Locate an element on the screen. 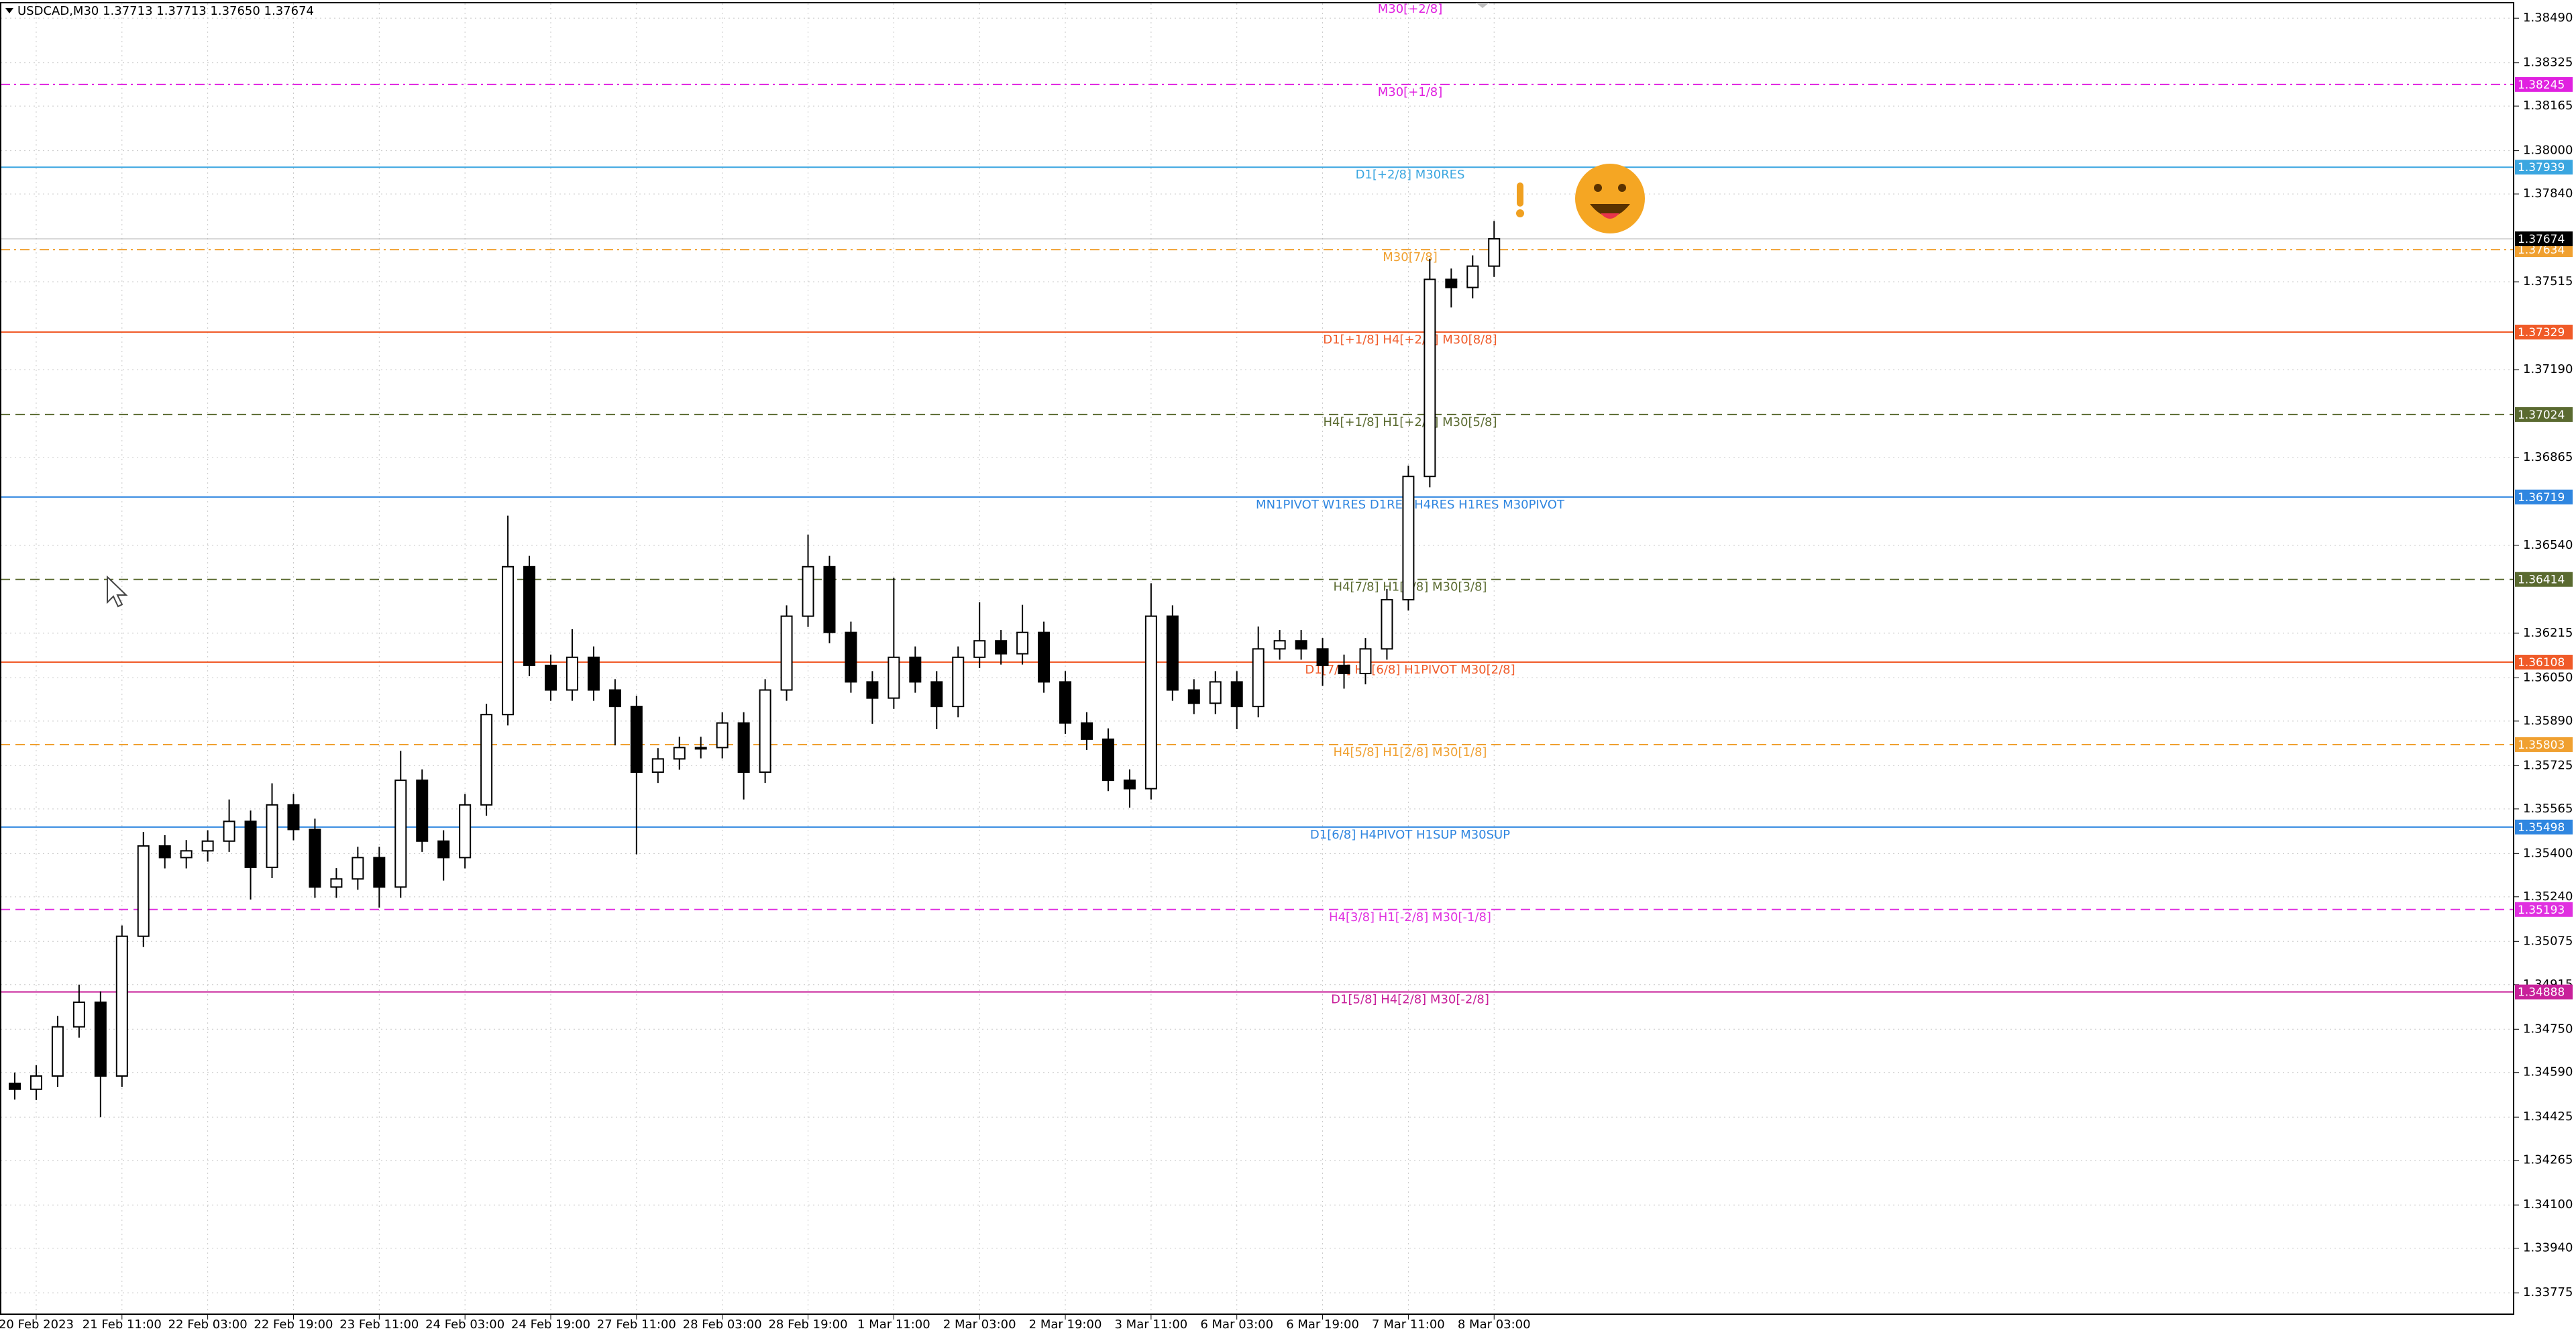  y-tick-label: 1.34265 is located at coordinates (2548, 1160).